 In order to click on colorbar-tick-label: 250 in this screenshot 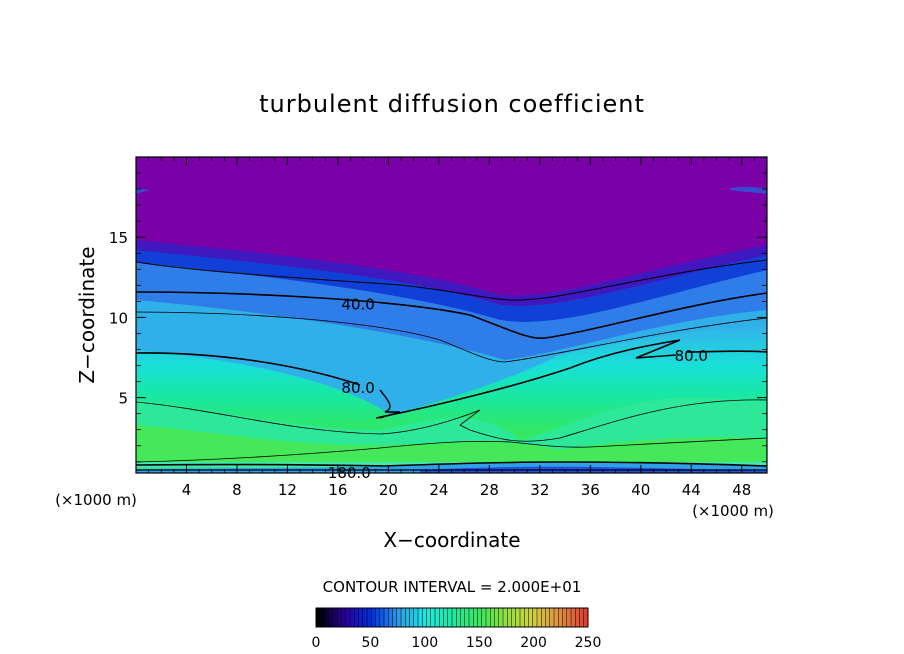, I will do `click(588, 643)`.